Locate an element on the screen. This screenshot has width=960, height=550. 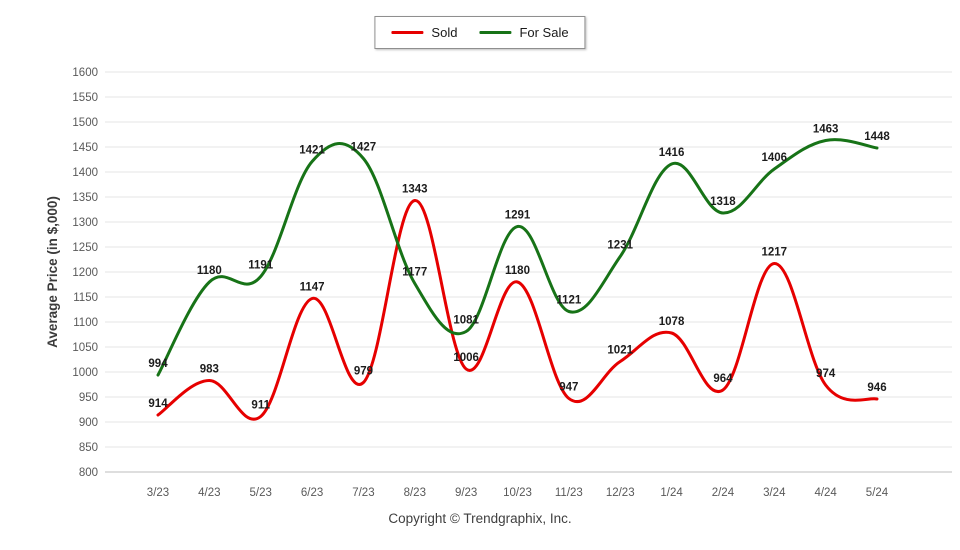
data-label: 1318 is located at coordinates (723, 202).